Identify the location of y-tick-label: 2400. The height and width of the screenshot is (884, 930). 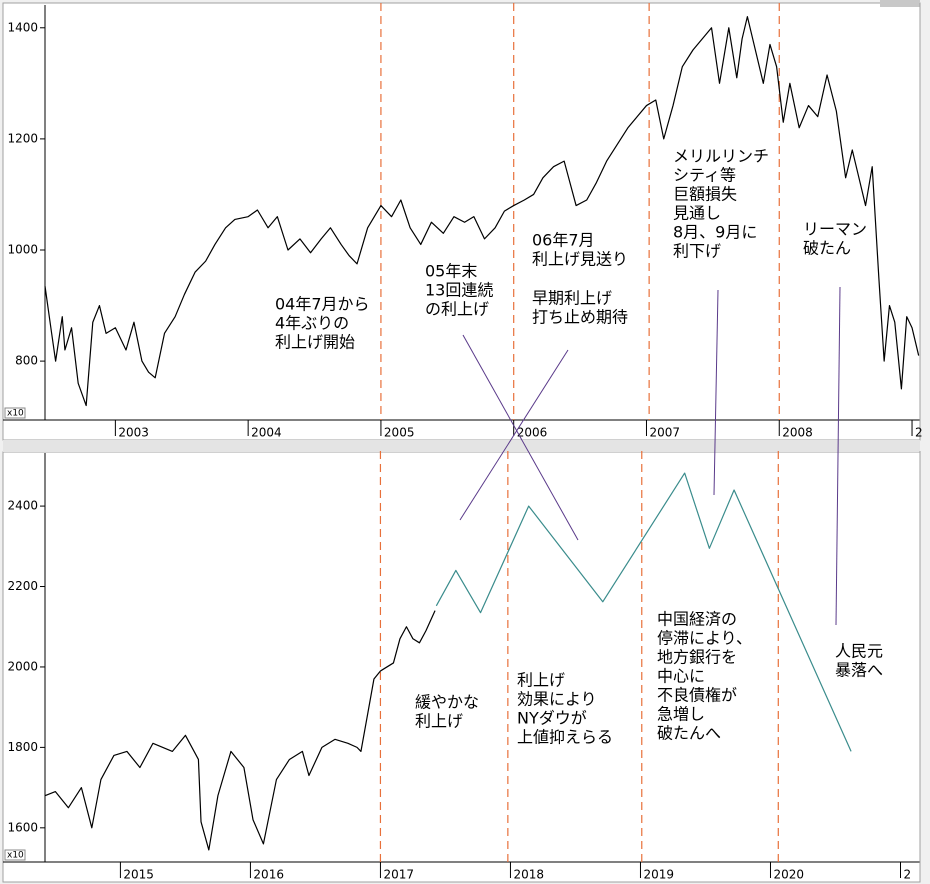
(22, 506).